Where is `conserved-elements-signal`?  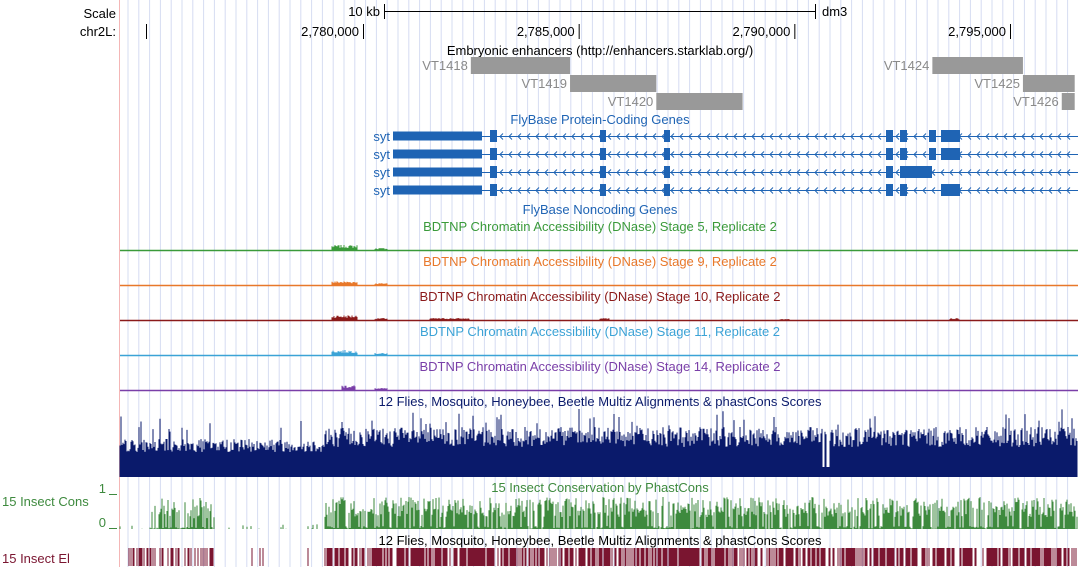 conserved-elements-signal is located at coordinates (602, 557).